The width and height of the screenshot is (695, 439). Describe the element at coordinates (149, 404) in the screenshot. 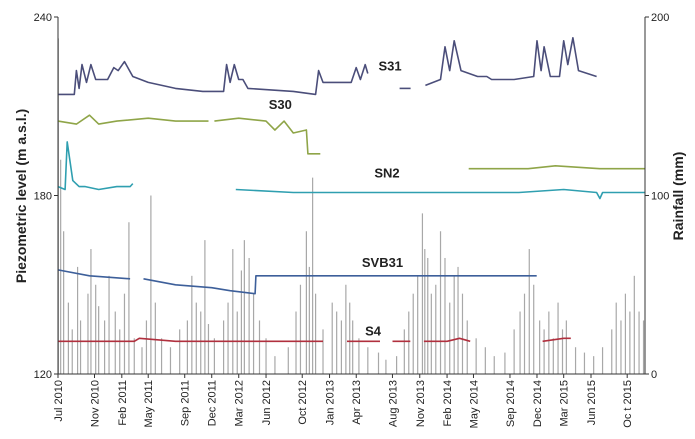

I see `x-tick-label: May 2011` at that location.